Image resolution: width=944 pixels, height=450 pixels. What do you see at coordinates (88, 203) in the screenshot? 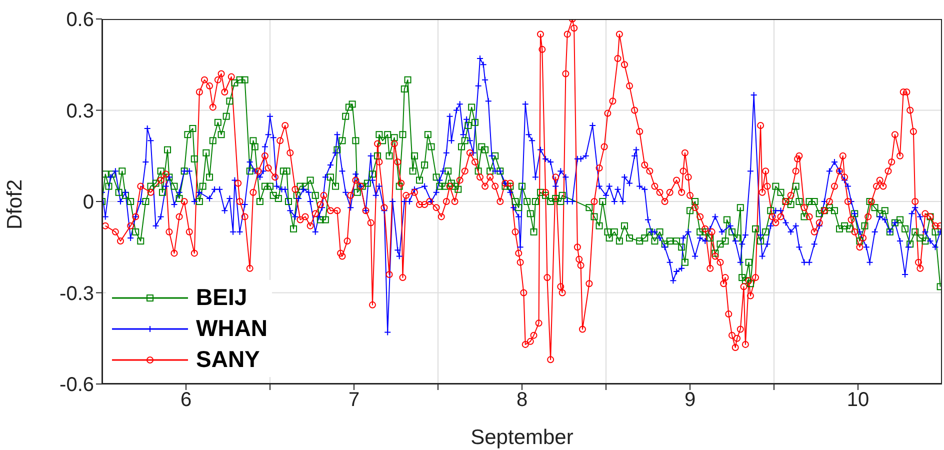
I see `y-tick-label: 0` at bounding box center [88, 203].